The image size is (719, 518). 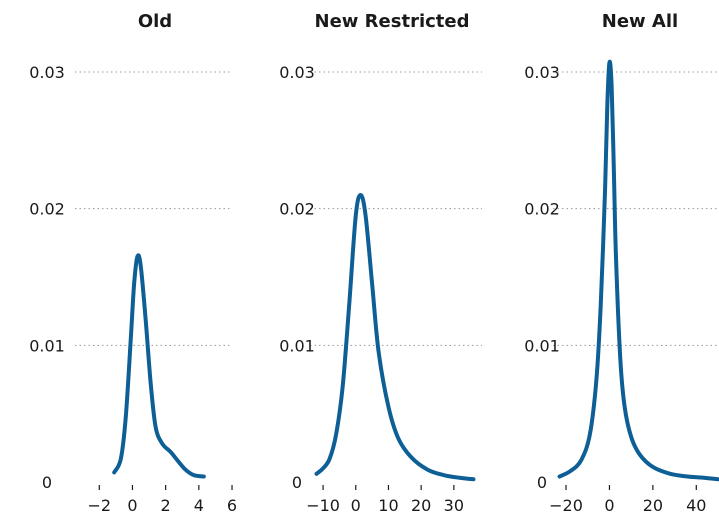 I want to click on x-tick-label: −20, so click(x=566, y=505).